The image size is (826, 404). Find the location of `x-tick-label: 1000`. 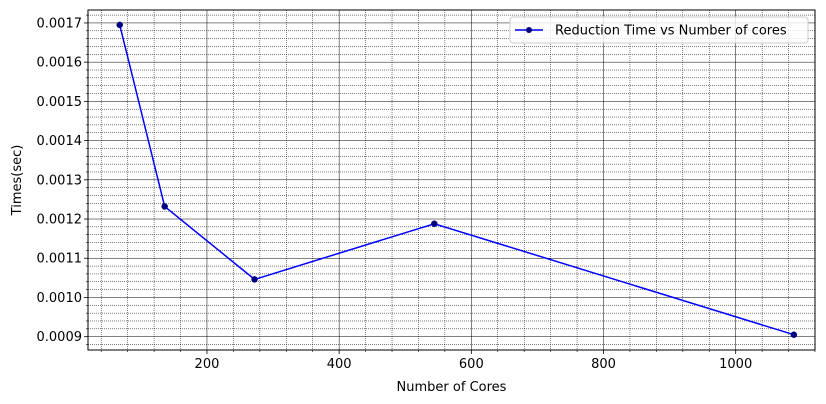

x-tick-label: 1000 is located at coordinates (735, 364).